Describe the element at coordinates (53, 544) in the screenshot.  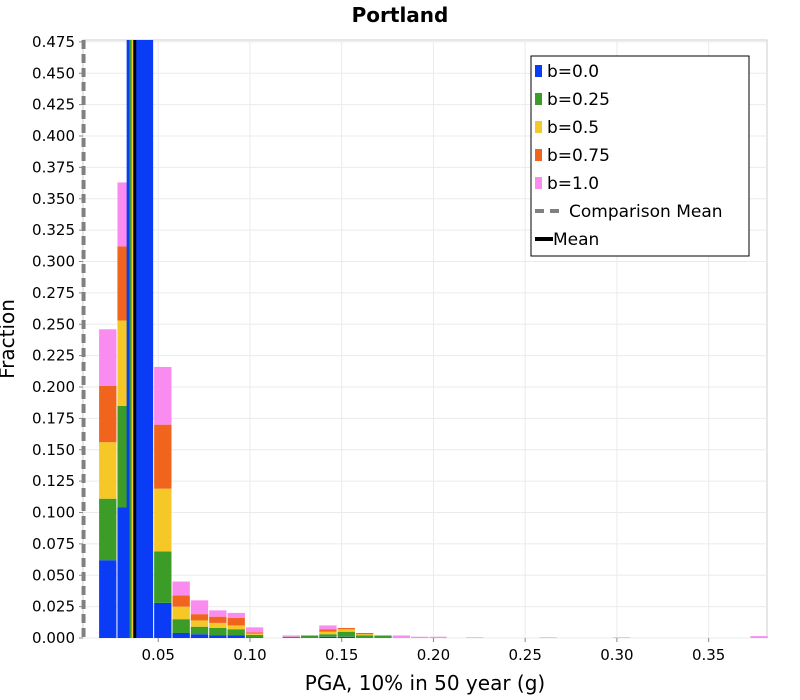
I see `y-tick-label: 0.075` at that location.